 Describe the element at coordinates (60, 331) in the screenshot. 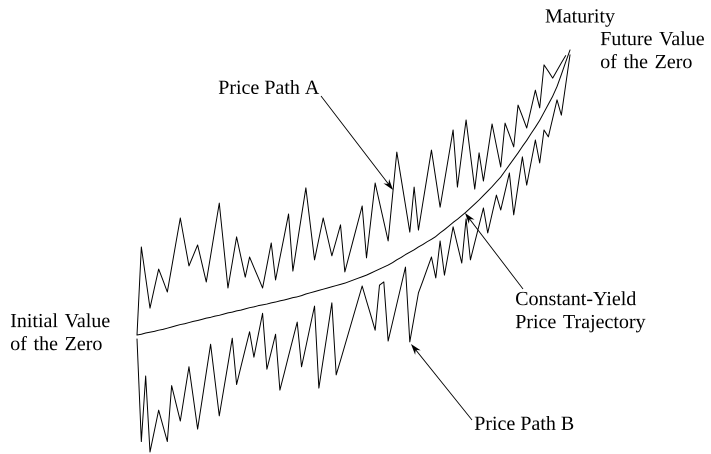

I see `text: Initial Value of the Zero` at that location.